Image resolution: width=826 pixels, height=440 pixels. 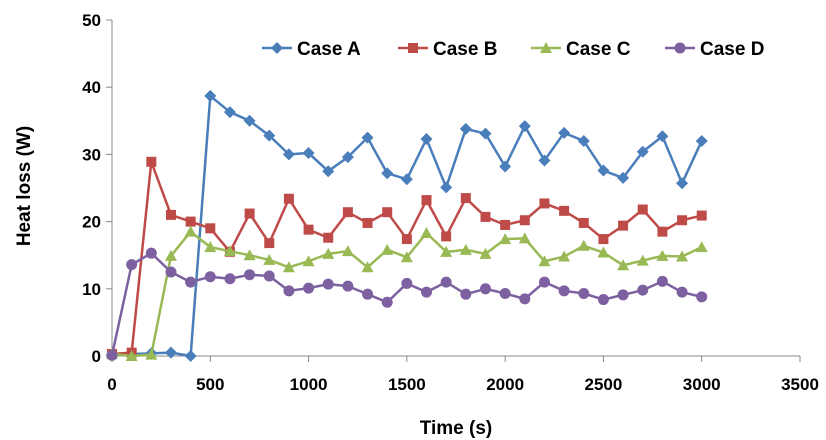 I want to click on legend: Case A Case B Case C Case D, so click(x=513, y=49).